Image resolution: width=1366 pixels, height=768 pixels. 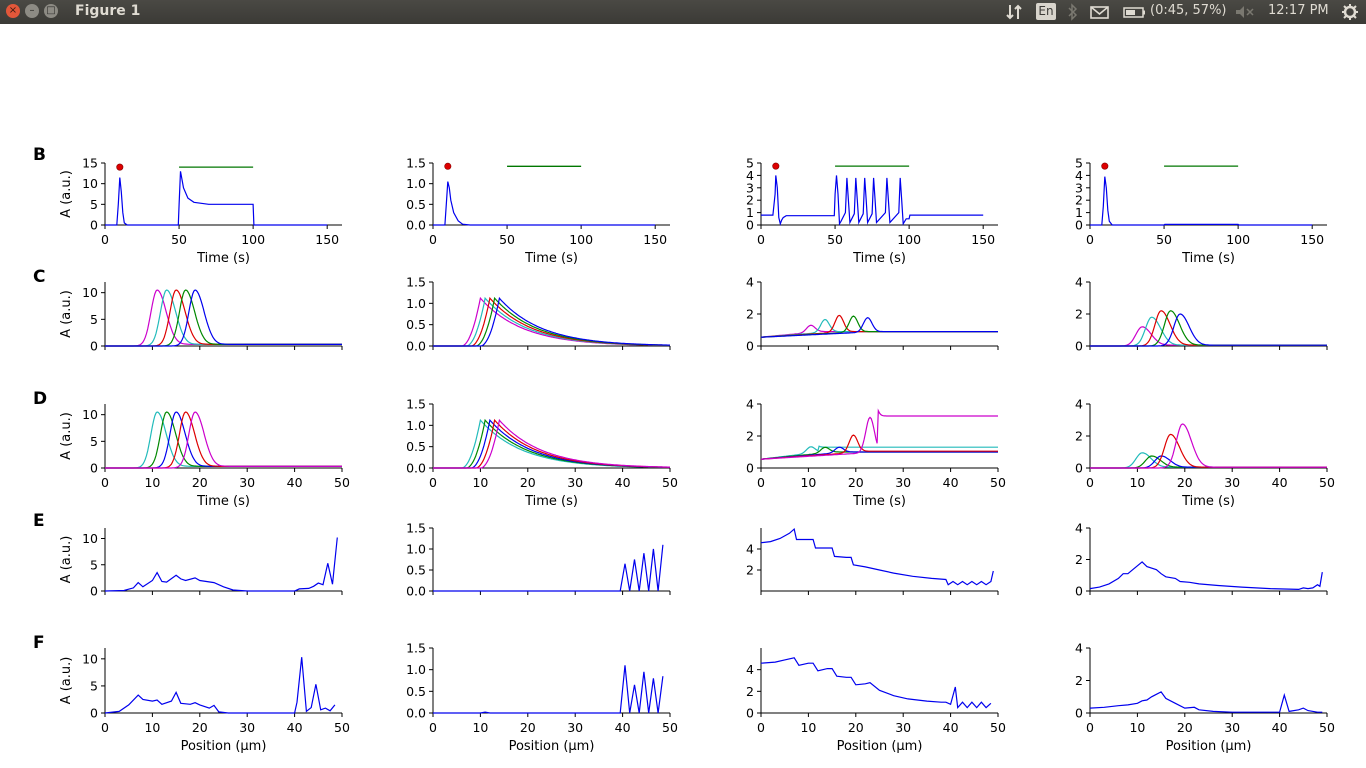 What do you see at coordinates (416, 691) in the screenshot?
I see `panel-f-2-ytick-label: 0.5` at bounding box center [416, 691].